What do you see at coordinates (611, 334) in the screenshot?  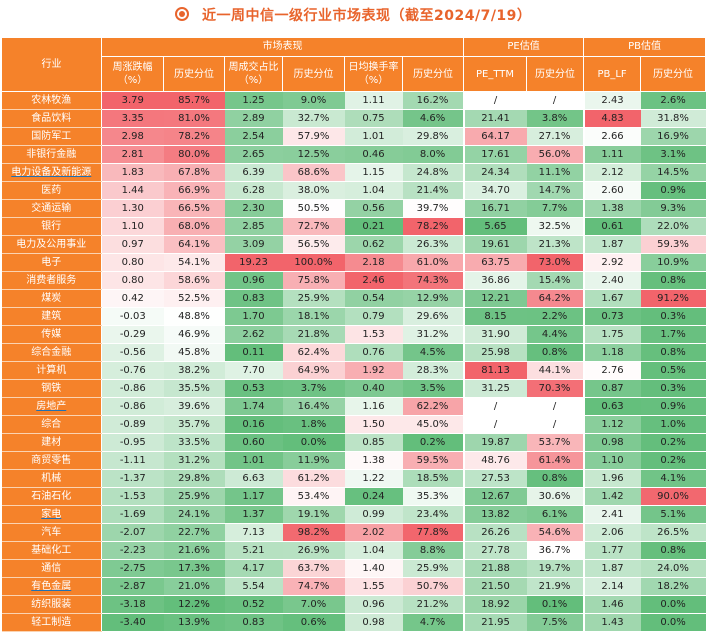 I see `cell-col-8: 1.75` at bounding box center [611, 334].